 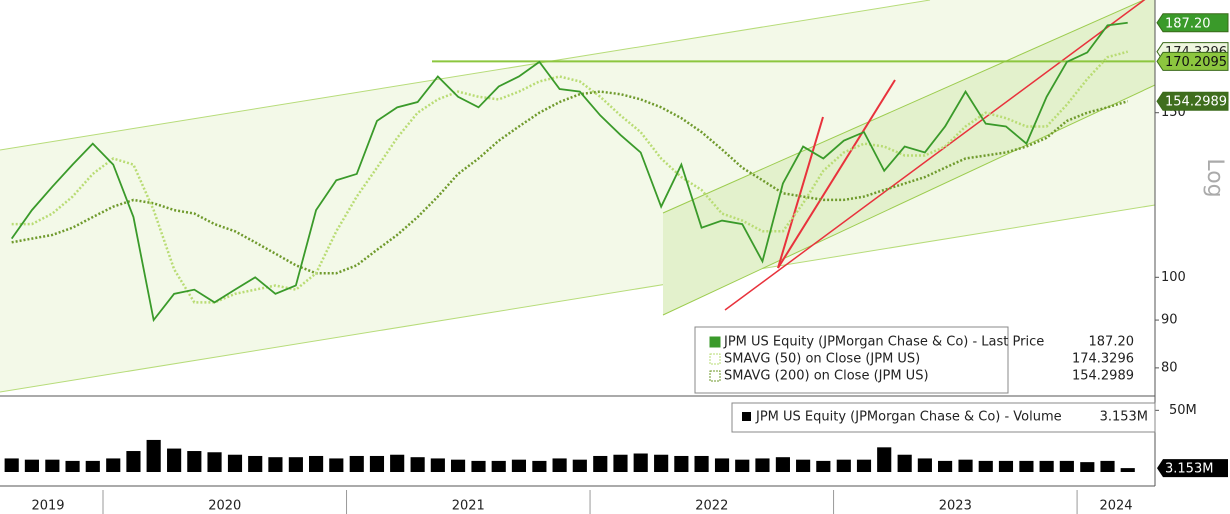 What do you see at coordinates (955, 506) in the screenshot?
I see `x-tick-label: 2023` at bounding box center [955, 506].